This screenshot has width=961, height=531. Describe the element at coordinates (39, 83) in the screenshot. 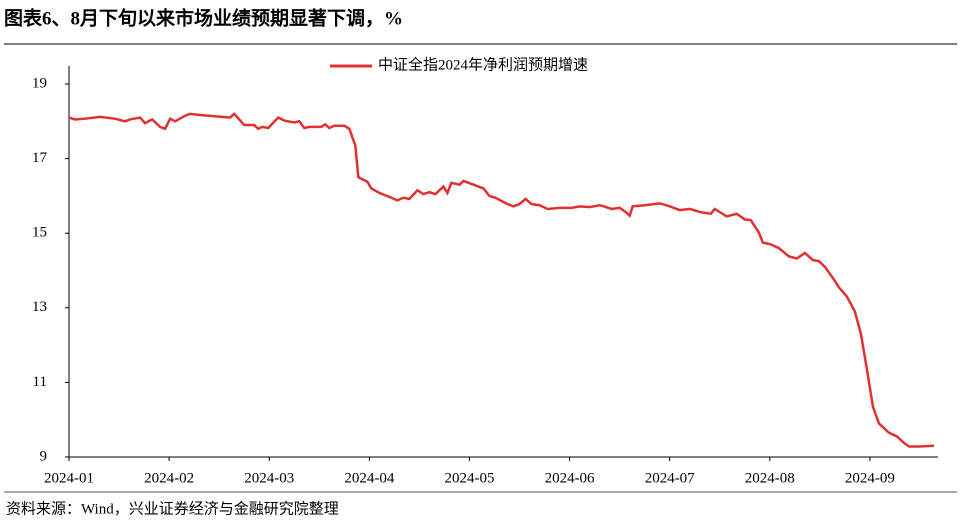

I see `y-tick-label: 19` at that location.